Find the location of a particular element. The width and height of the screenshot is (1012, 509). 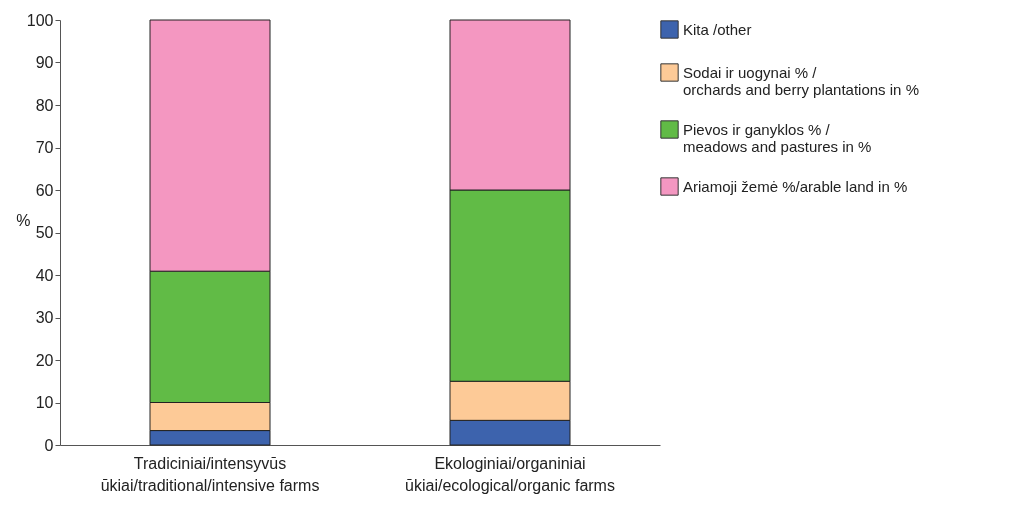

y-tick-label: 10 is located at coordinates (44, 402).